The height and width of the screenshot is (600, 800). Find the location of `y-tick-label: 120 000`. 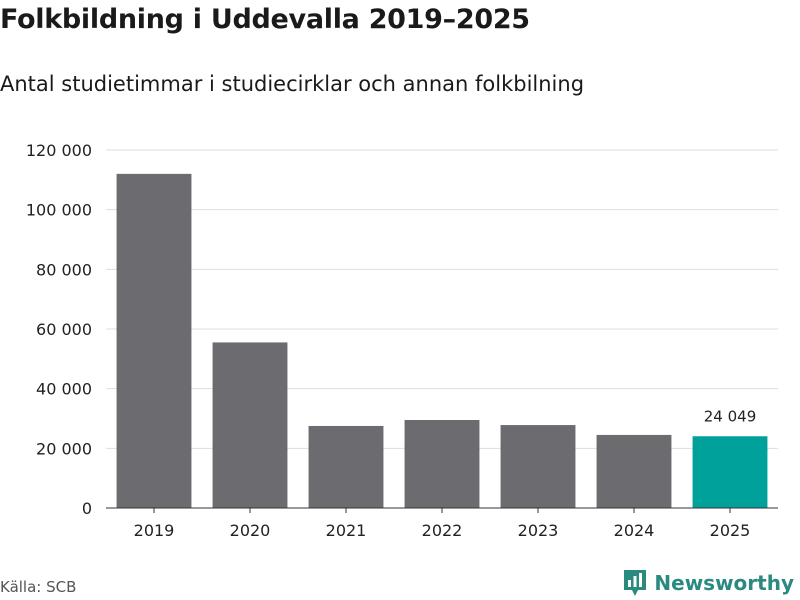

y-tick-label: 120 000 is located at coordinates (59, 150).